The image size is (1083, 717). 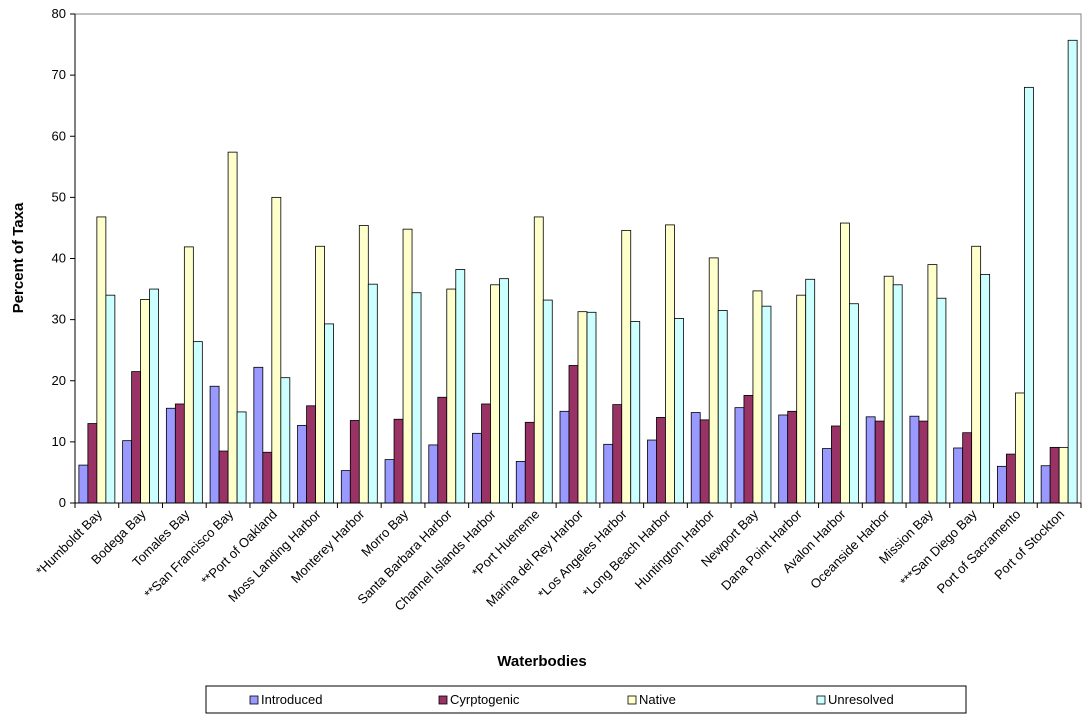 I want to click on legend-label: Native, so click(x=657, y=699).